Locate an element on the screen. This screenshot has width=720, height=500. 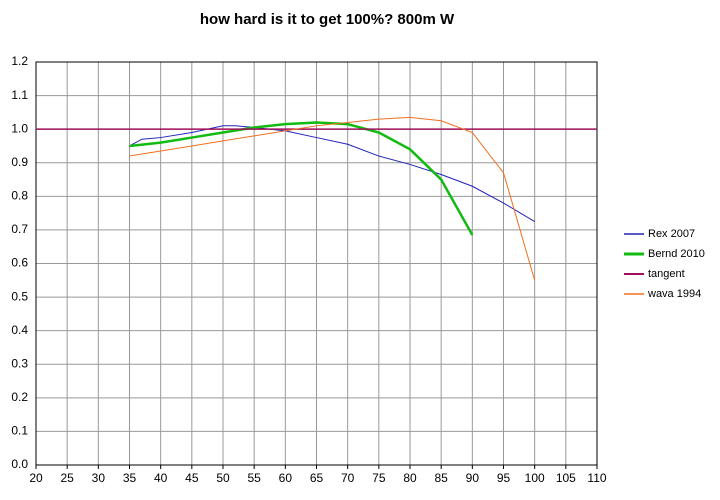
x-tick-label: 35 is located at coordinates (130, 478).